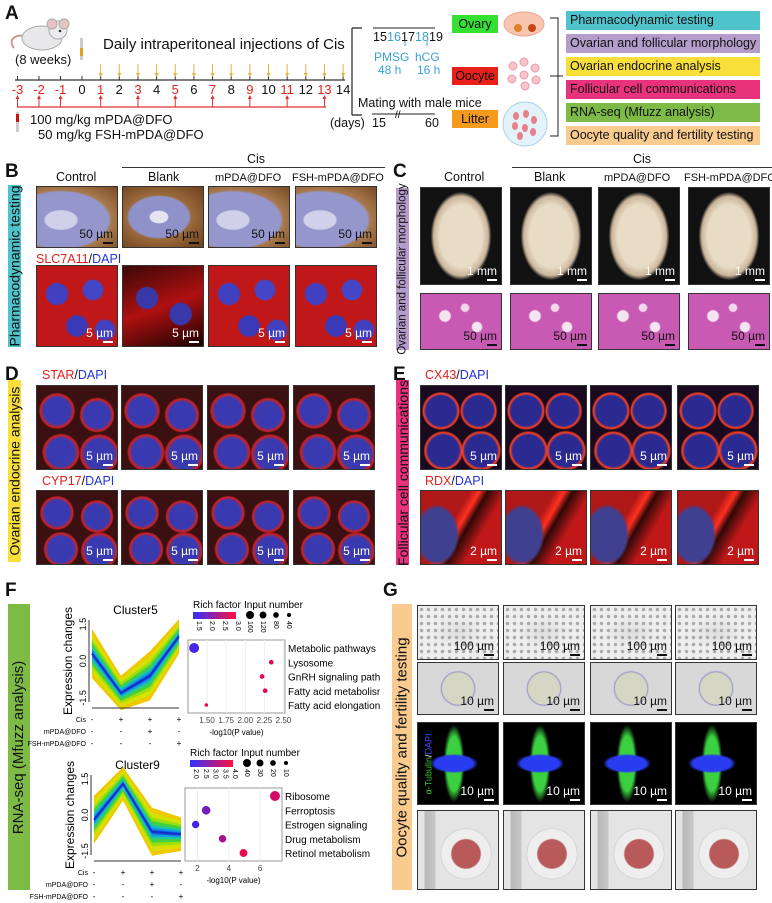 The image size is (772, 903). Describe the element at coordinates (455, 481) in the screenshot. I see `stain-label-rdx: RDX/DAPI` at that location.